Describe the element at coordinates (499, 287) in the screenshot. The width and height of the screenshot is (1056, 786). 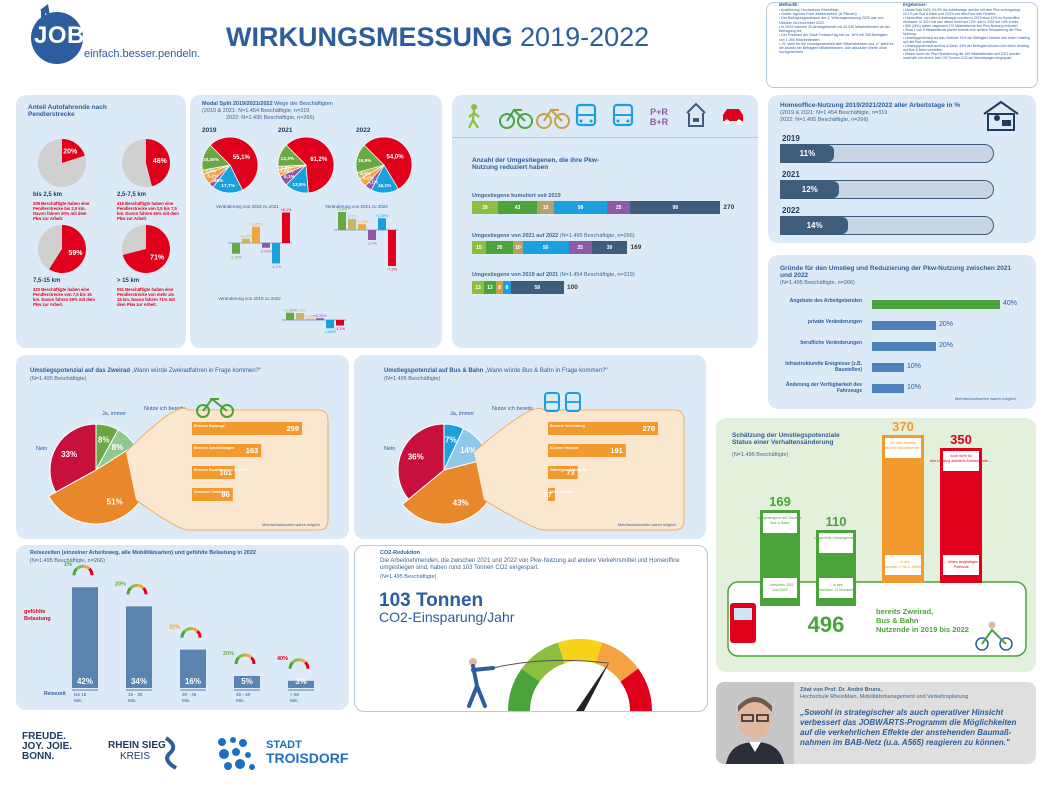
I see `segment: 8` at that location.